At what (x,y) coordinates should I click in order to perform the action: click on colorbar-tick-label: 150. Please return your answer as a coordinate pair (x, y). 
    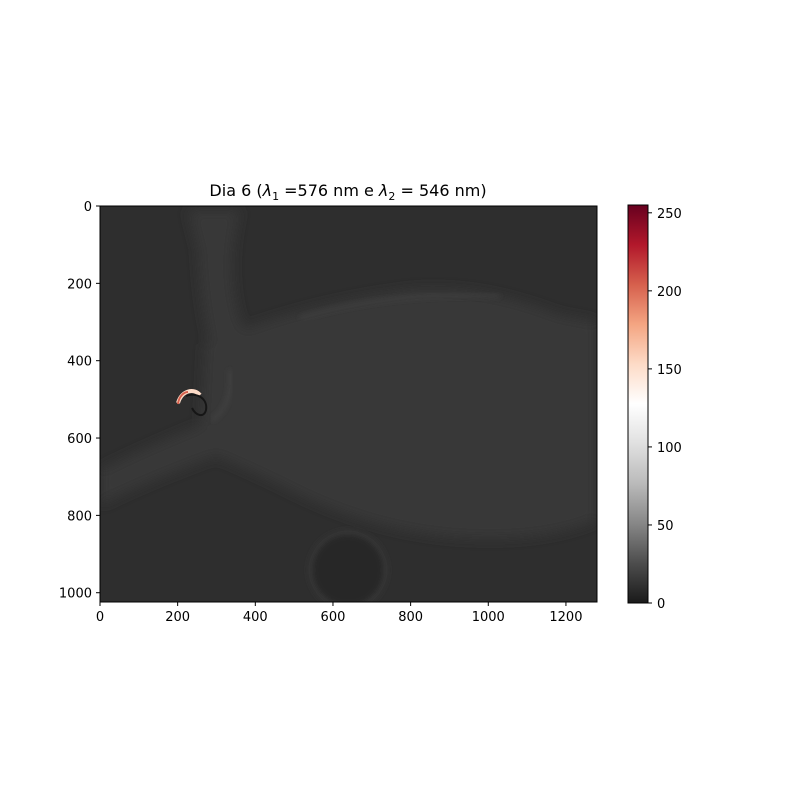
    Looking at the image, I should click on (669, 370).